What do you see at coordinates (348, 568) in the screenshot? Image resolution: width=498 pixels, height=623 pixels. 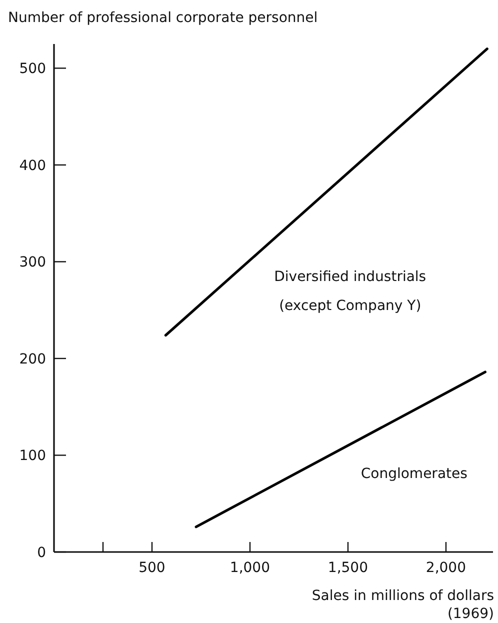 I see `x-tick-label: 1,500` at bounding box center [348, 568].